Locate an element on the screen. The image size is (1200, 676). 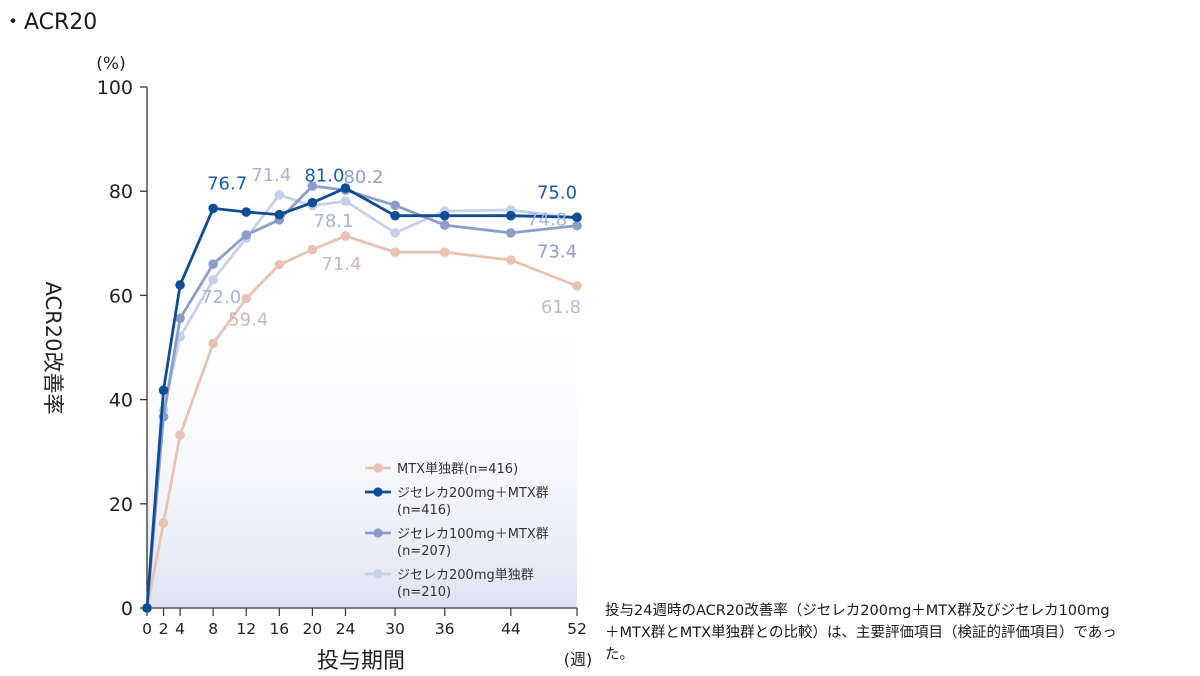
legend-entry: MTX単独群(n=416) is located at coordinates (441, 469).